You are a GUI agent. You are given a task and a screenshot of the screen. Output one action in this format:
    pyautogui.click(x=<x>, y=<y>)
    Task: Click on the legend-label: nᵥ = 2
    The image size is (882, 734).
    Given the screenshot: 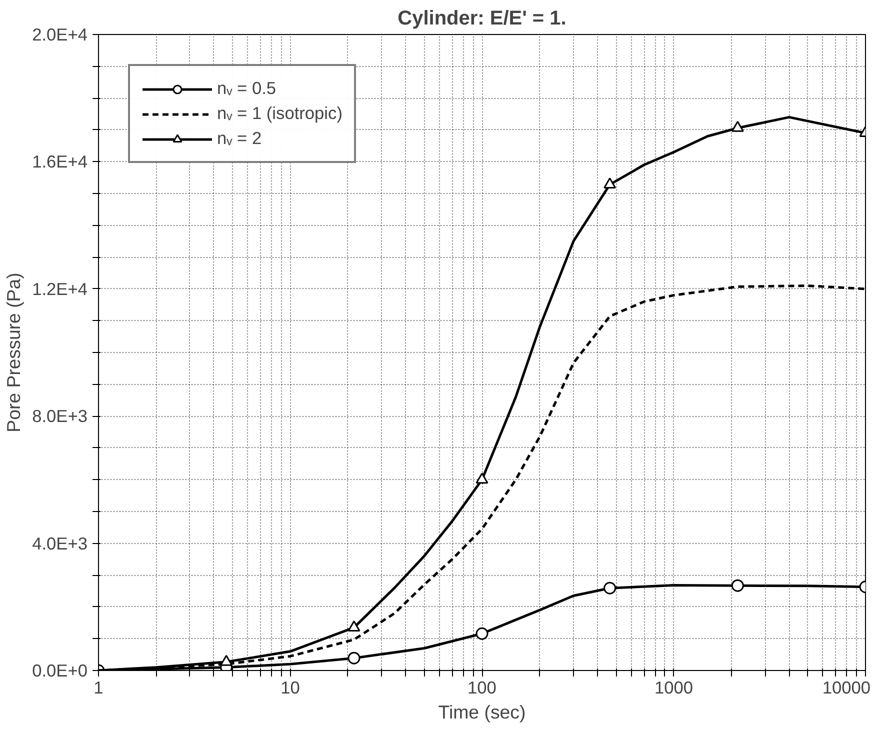 What is the action you would take?
    pyautogui.click(x=239, y=138)
    